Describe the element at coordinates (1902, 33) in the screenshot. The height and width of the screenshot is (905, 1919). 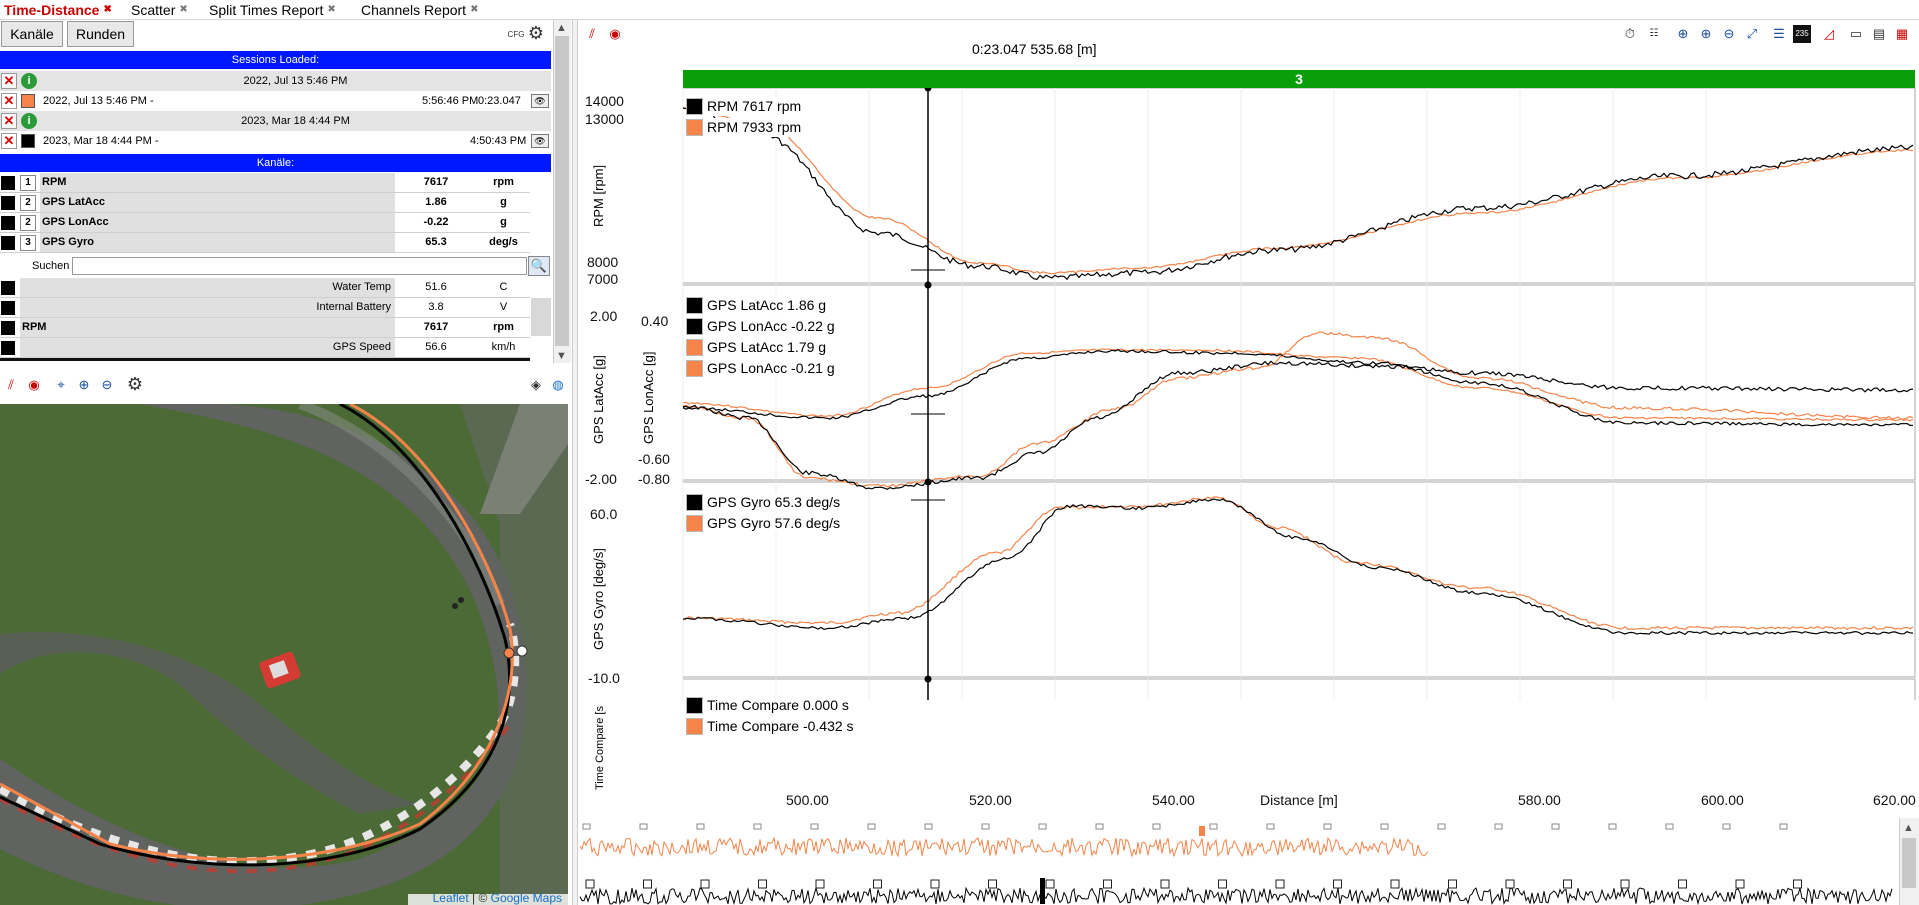
I see `palette-icon: ▦` at that location.